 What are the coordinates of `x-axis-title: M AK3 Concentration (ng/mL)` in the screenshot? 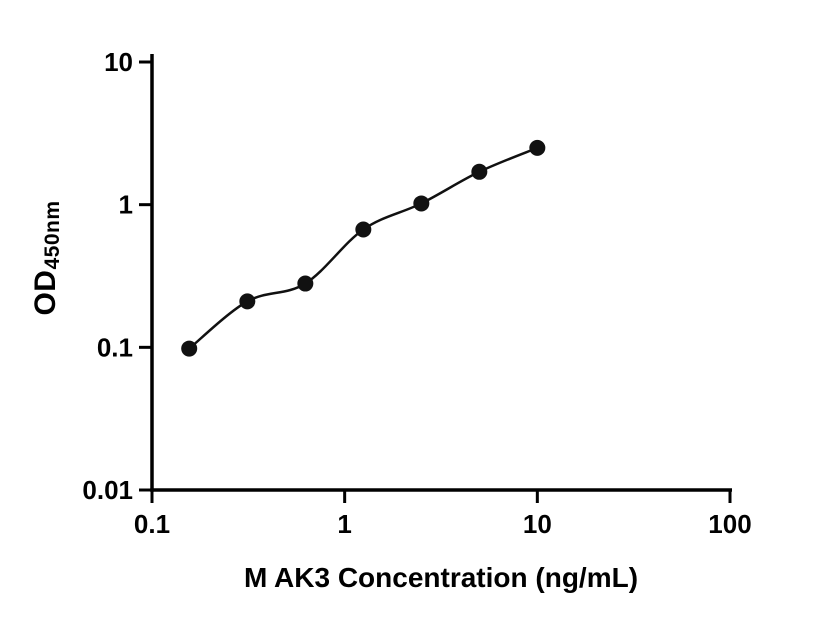 It's located at (441, 577).